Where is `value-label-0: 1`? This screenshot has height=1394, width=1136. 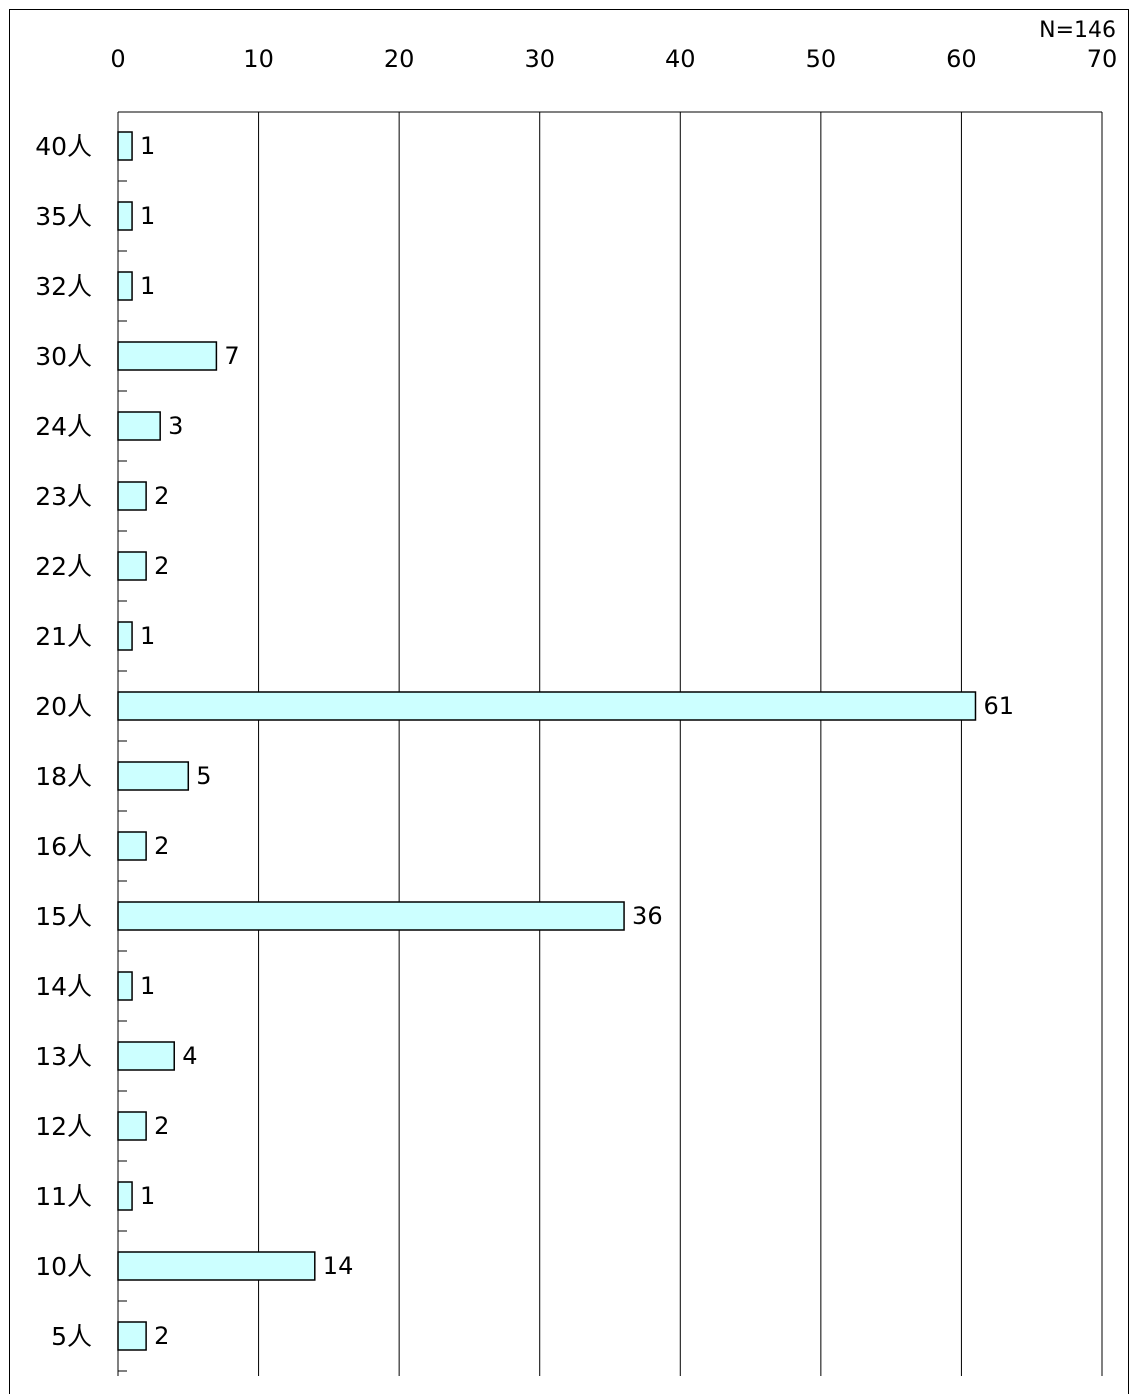
value-label-0: 1 is located at coordinates (147, 146).